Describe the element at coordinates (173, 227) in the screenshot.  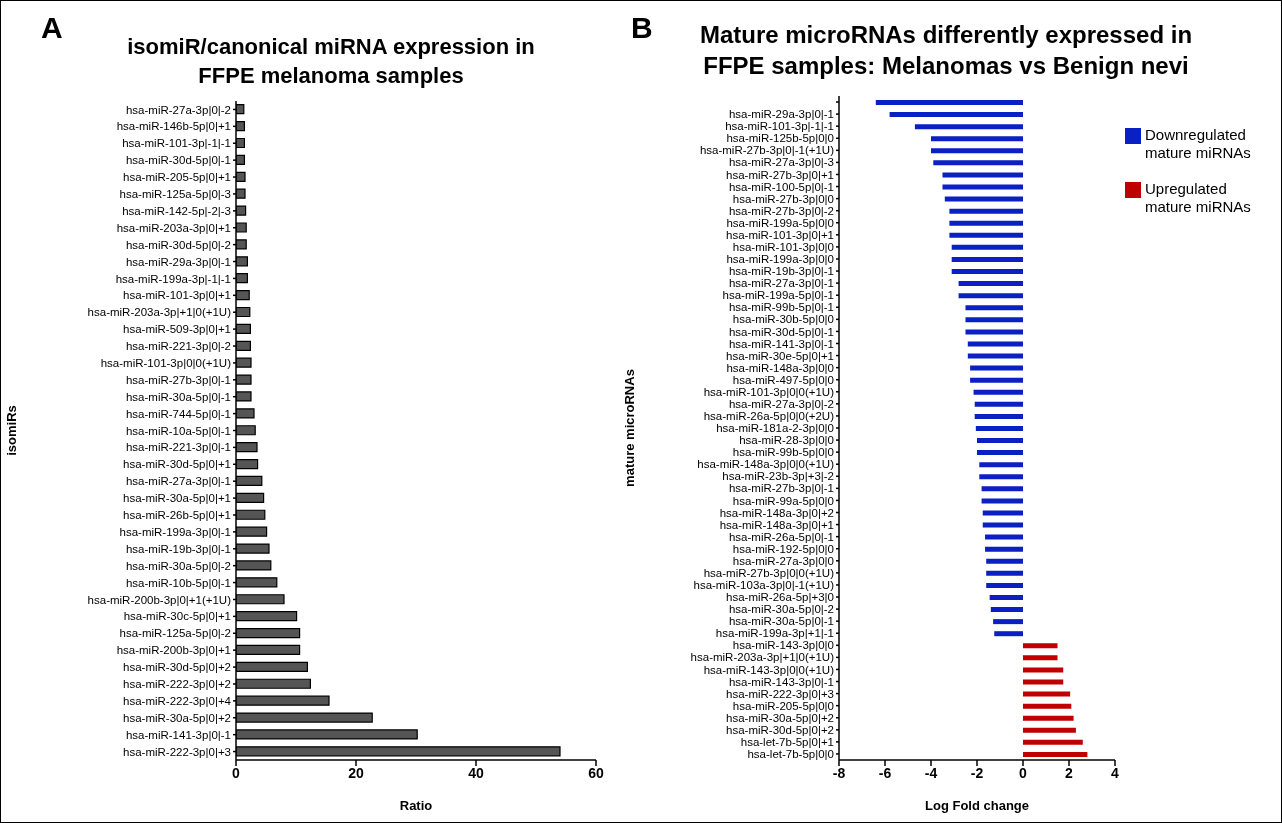
I see `y-tick-label: hsa-miR-203a-3p|0|+1` at that location.